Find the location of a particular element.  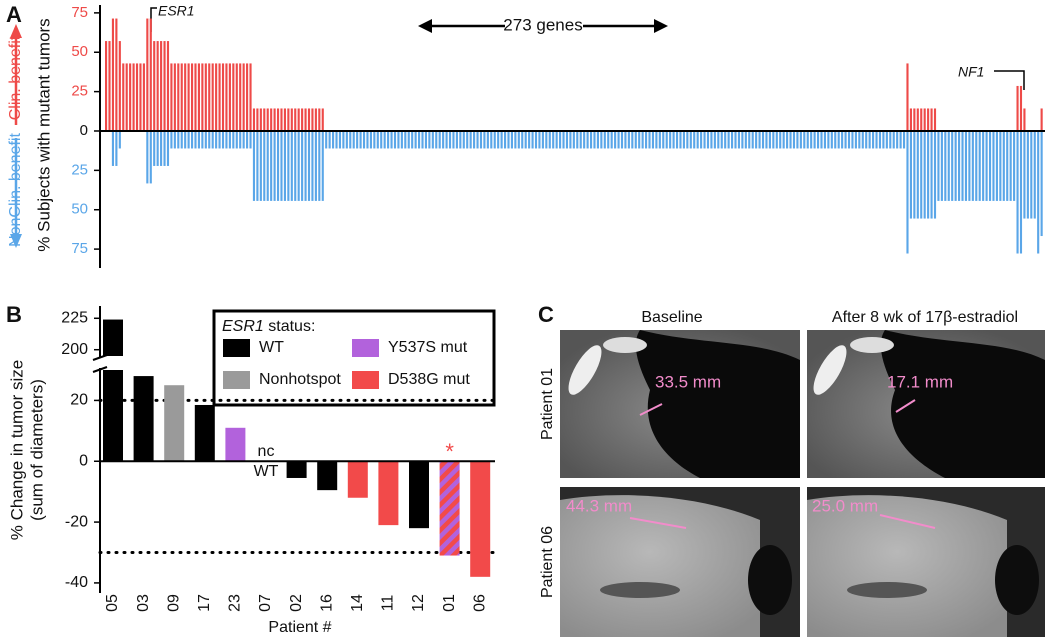

x-tick-label: 11 is located at coordinates (388, 603).